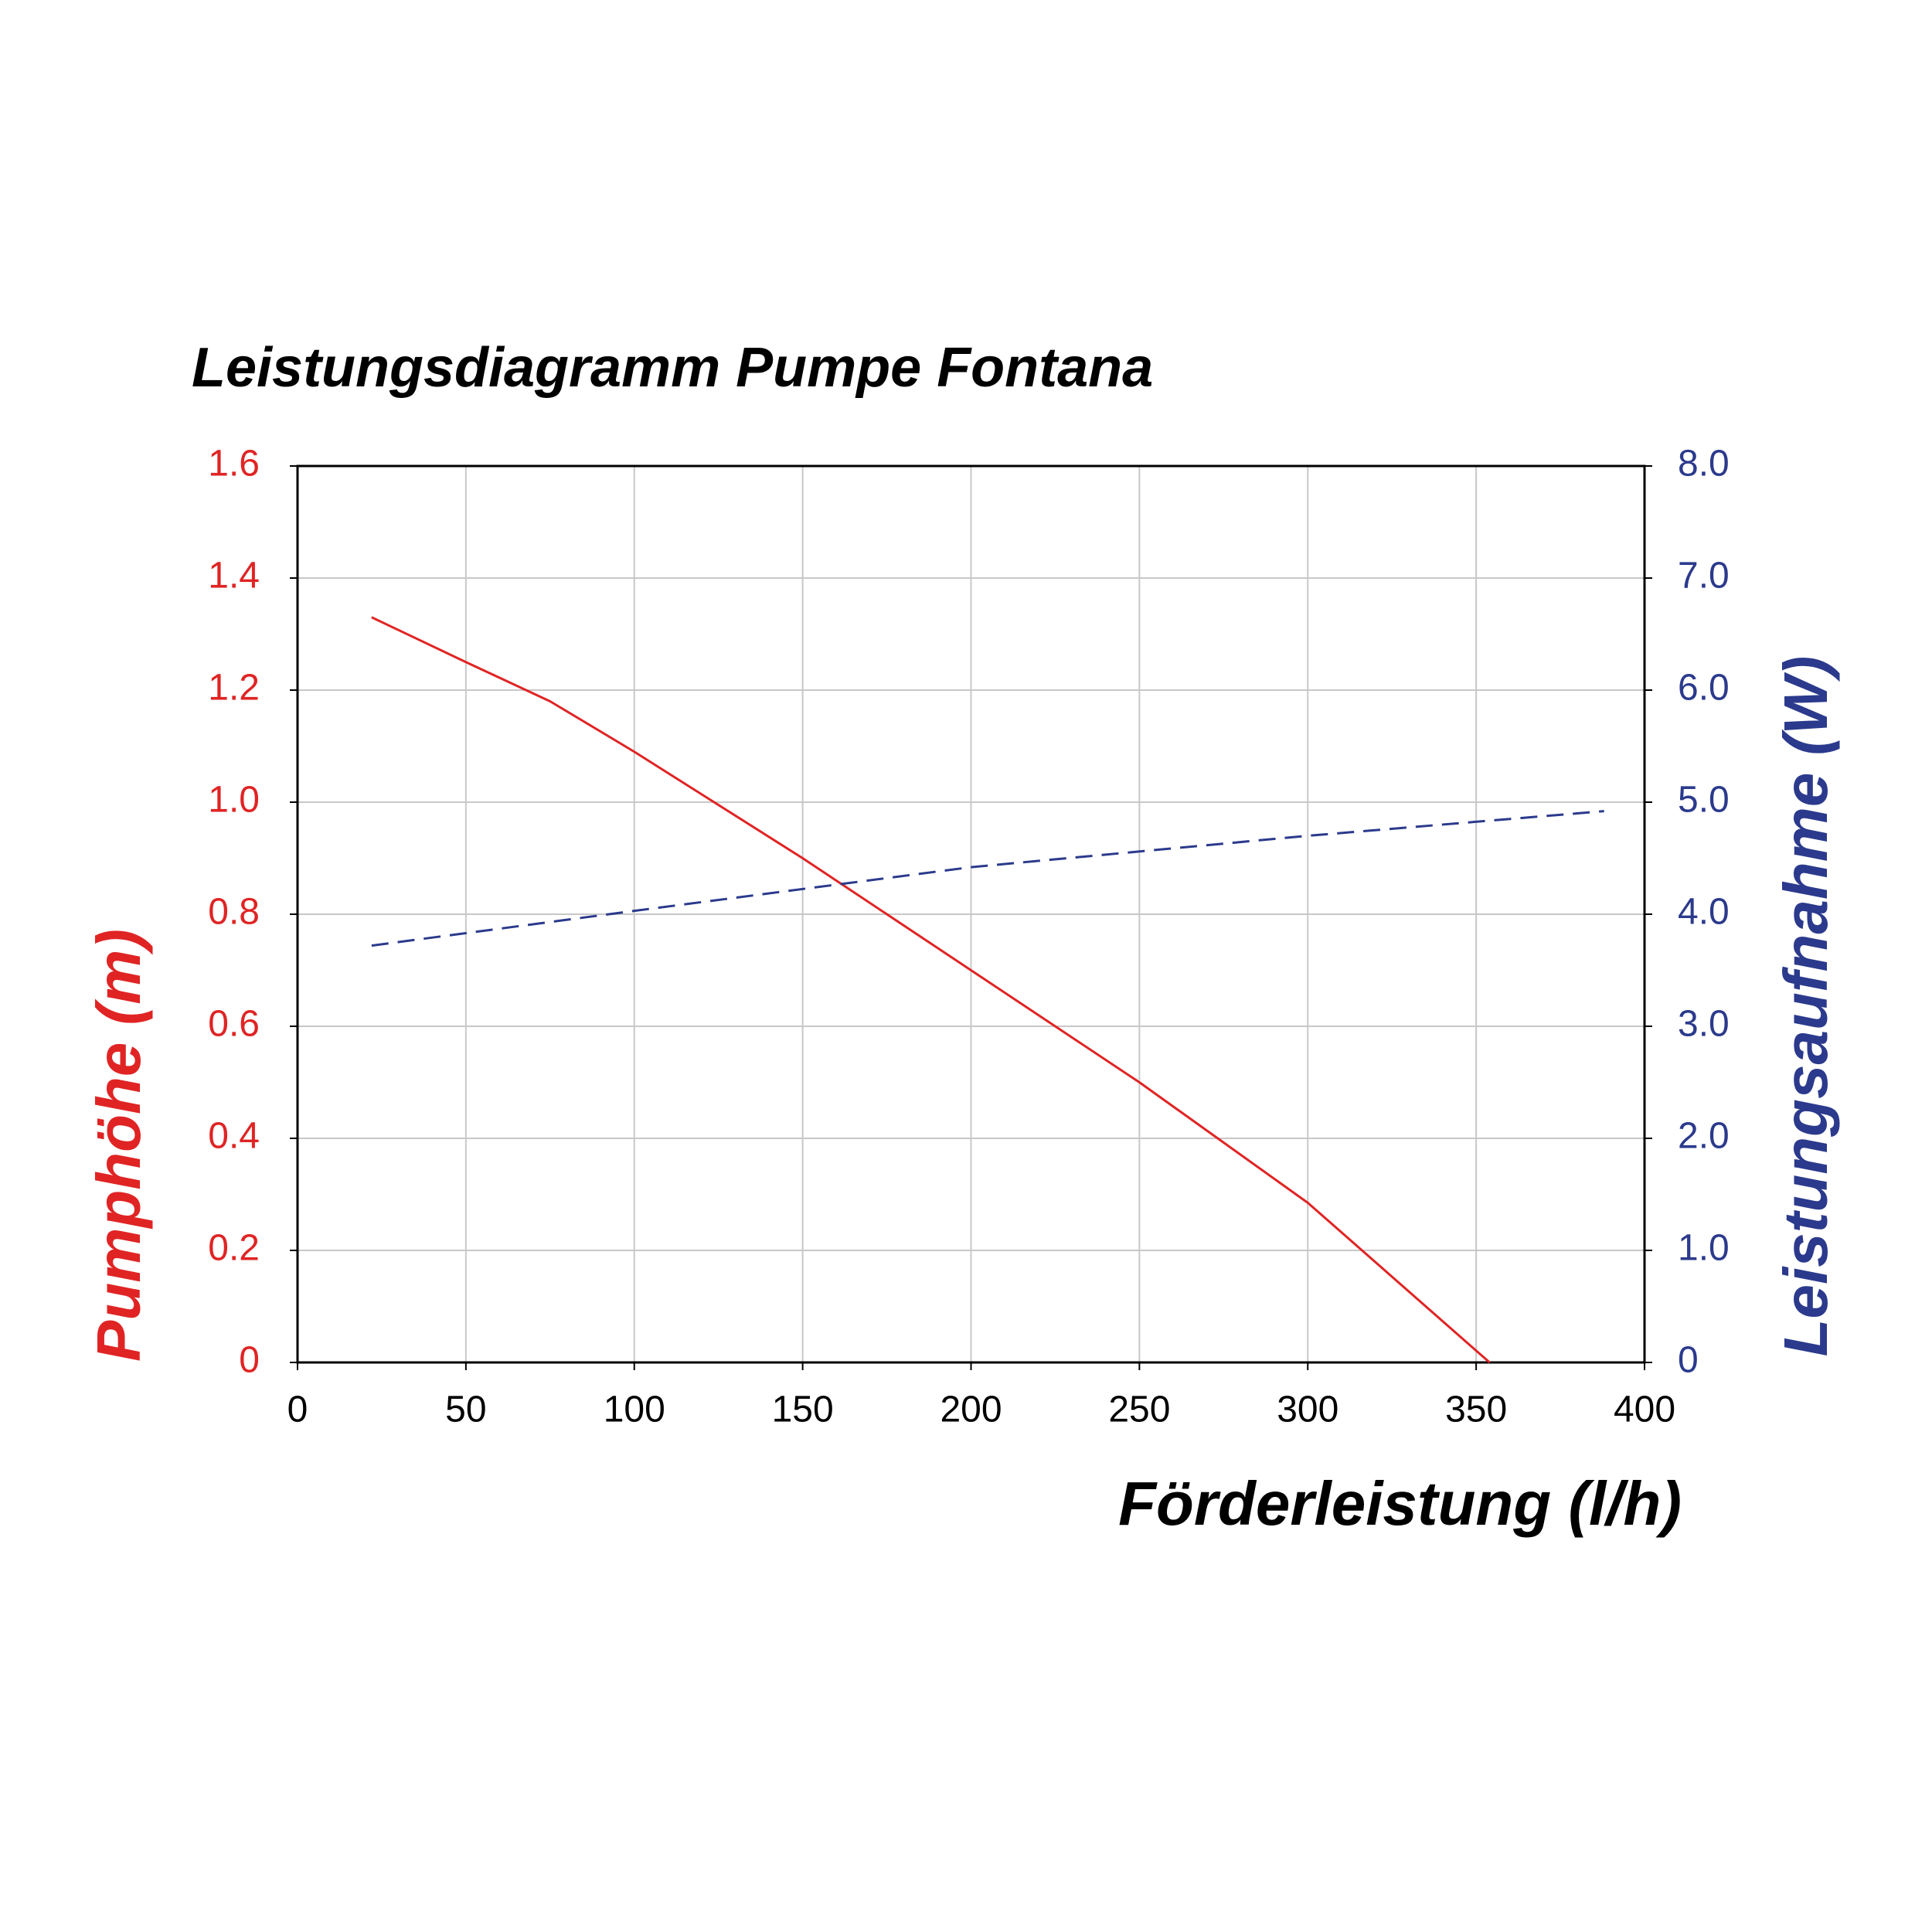 This screenshot has width=1932, height=1932. Describe the element at coordinates (234, 577) in the screenshot. I see `y-tick-label: 1.4` at that location.